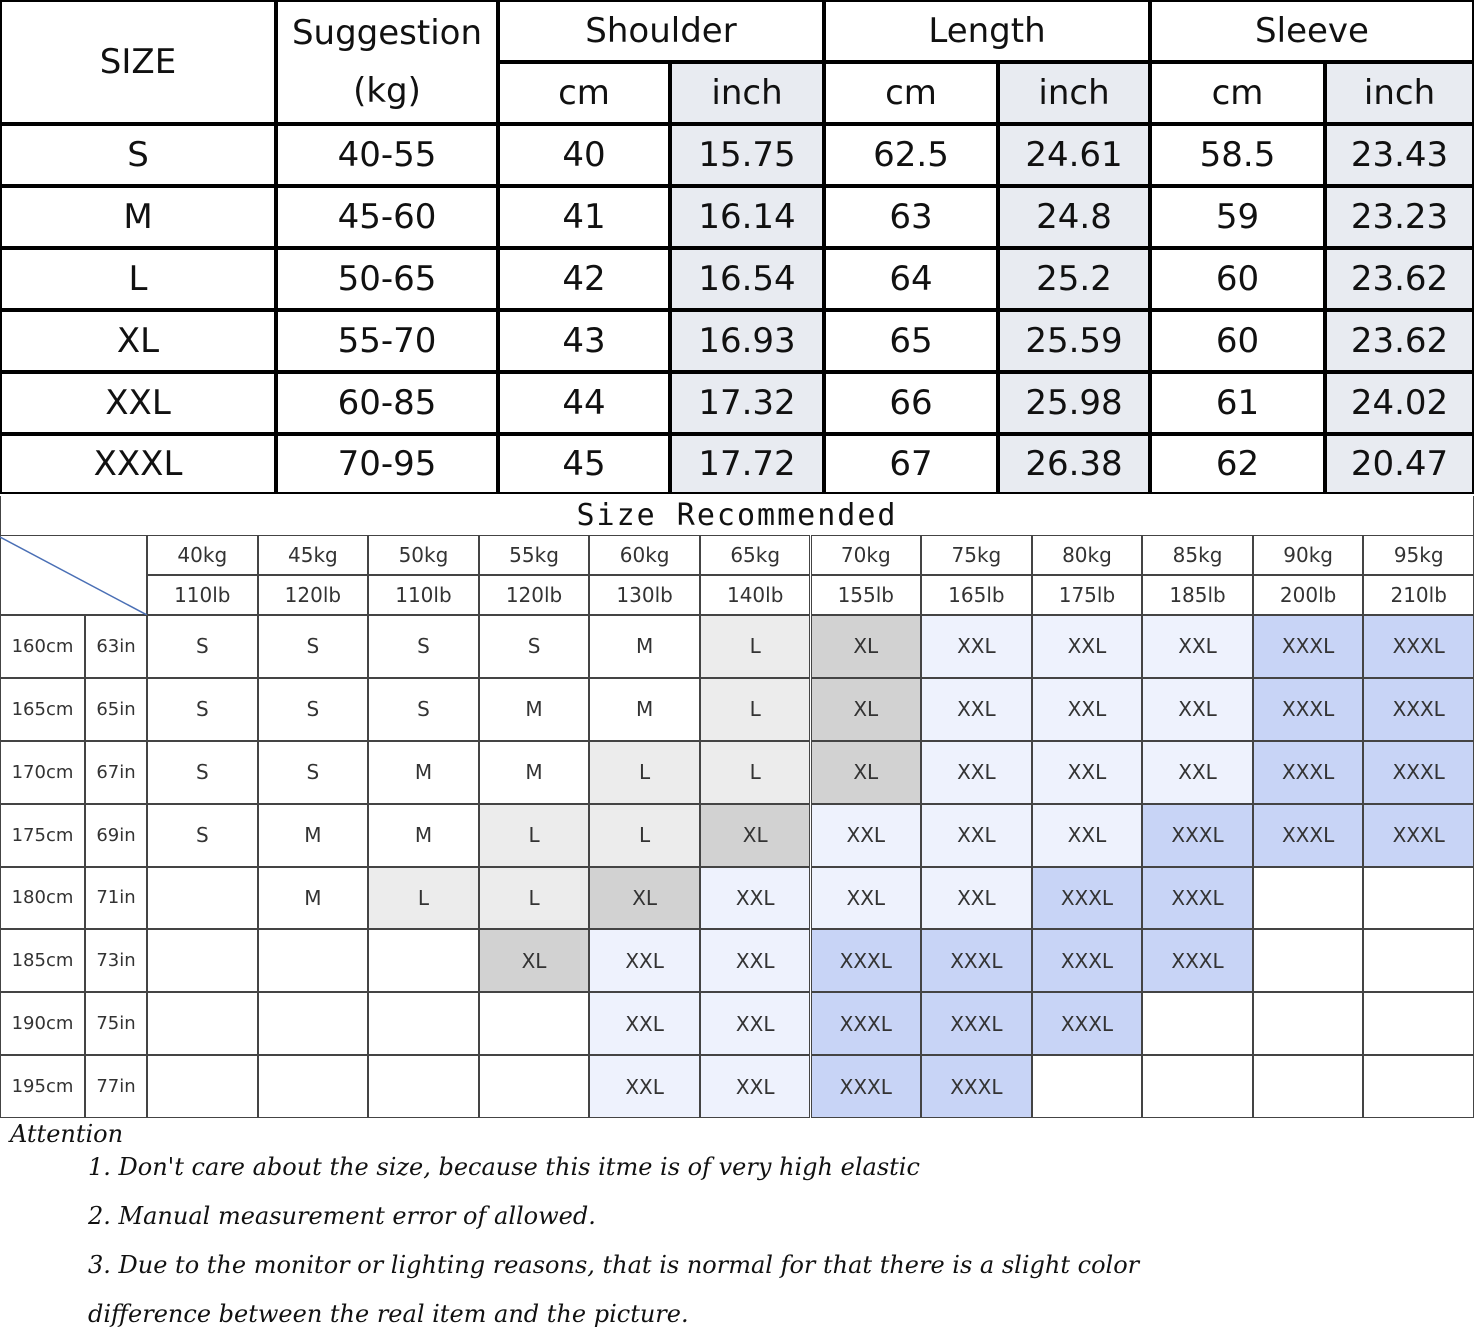 Image resolution: width=1474 pixels, height=1339 pixels. Describe the element at coordinates (1237, 155) in the screenshot. I see `table-cell: 58.5` at that location.